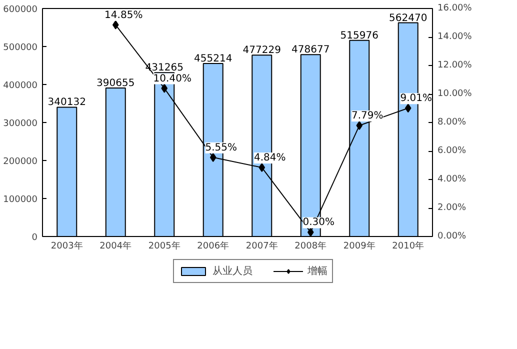 This screenshot has height=349, width=517. What do you see at coordinates (20, 48) in the screenshot?
I see `y-tick-label: 500000` at bounding box center [20, 48].